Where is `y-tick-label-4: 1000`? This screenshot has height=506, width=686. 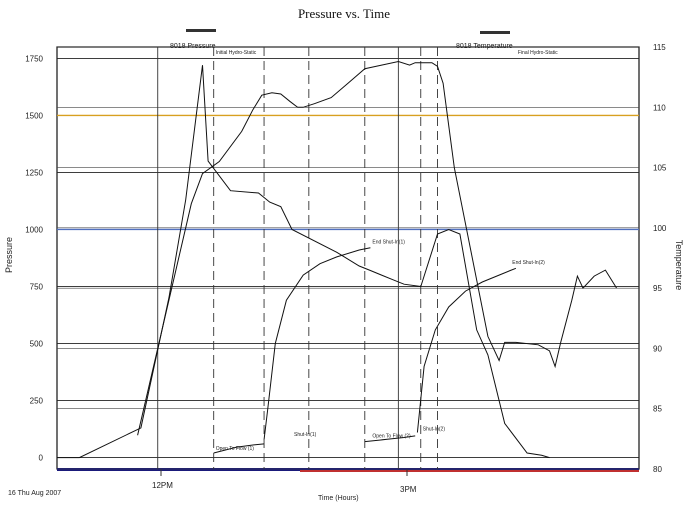 y-tick-label-4: 1000 is located at coordinates (34, 229).